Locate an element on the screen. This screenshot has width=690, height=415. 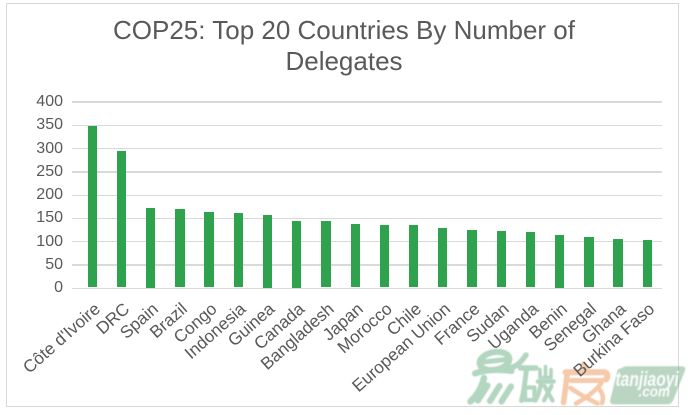
svg-text: .com is located at coordinates (655, 392).